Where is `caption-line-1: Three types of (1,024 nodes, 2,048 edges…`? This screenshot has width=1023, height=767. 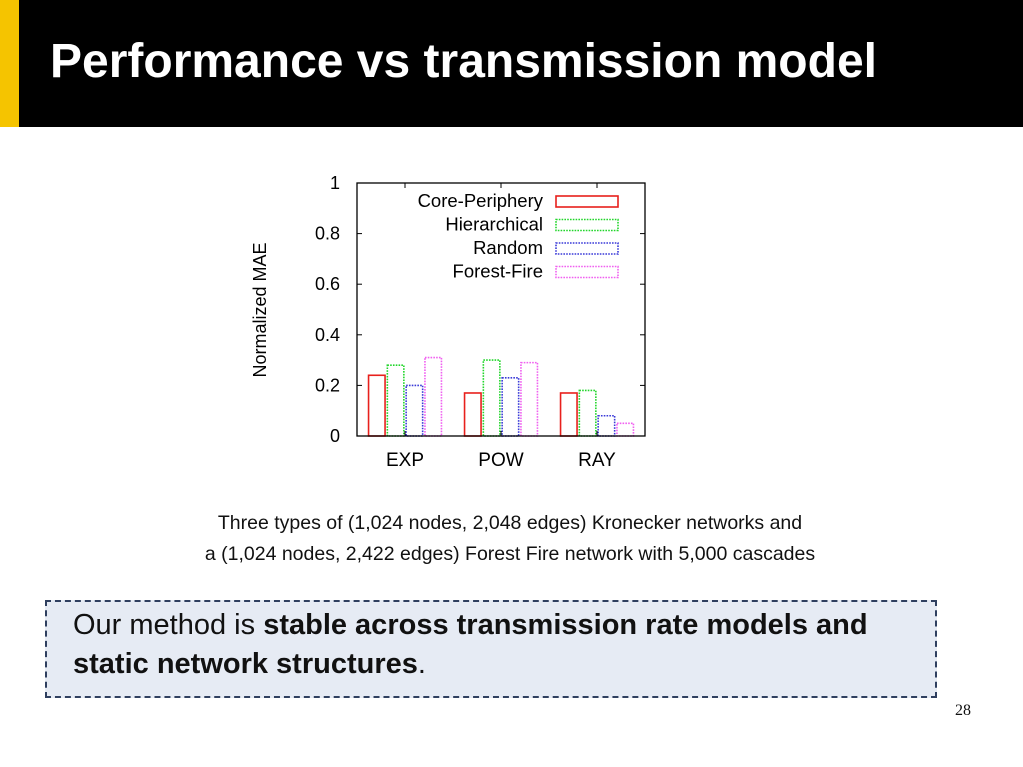
caption-line-1: Three types of (1,024 nodes, 2,048 edges… is located at coordinates (510, 523).